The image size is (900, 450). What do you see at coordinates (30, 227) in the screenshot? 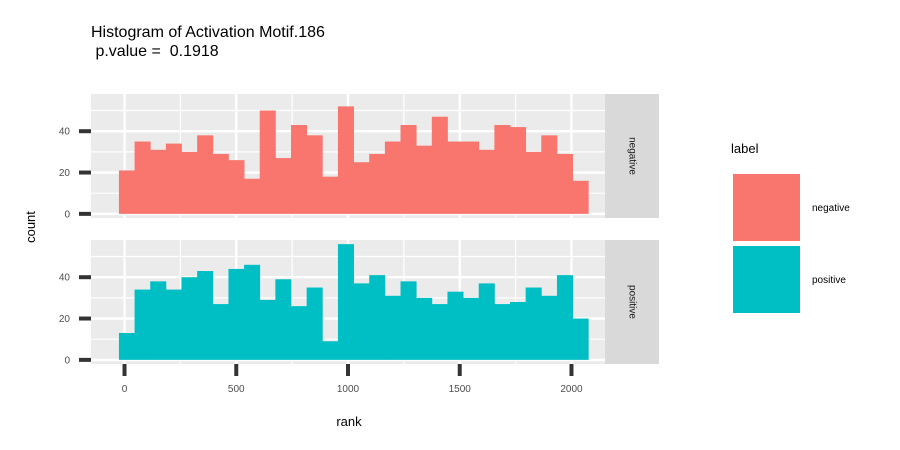
I see `y-axis-title: count` at bounding box center [30, 227].